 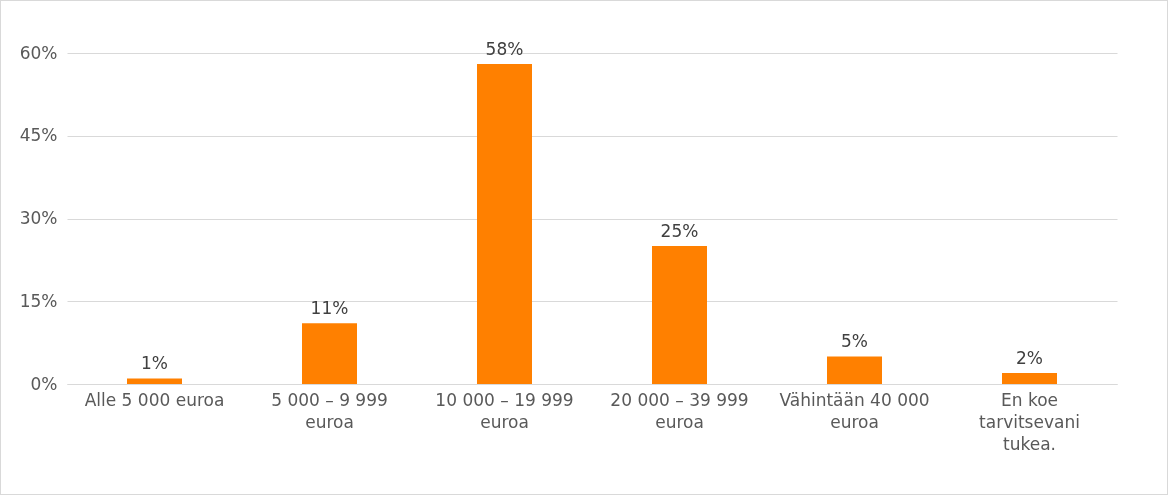 I want to click on y-tick-label: 15%, so click(x=38, y=300).